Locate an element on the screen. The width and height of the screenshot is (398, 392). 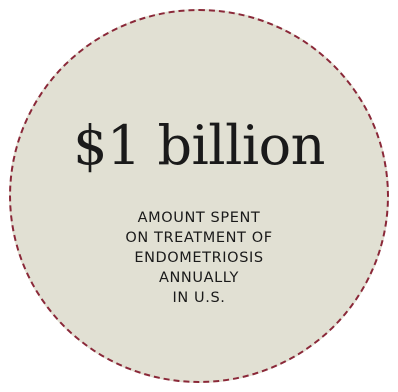
caption-line: AMOUNT SPENT is located at coordinates (199, 218).